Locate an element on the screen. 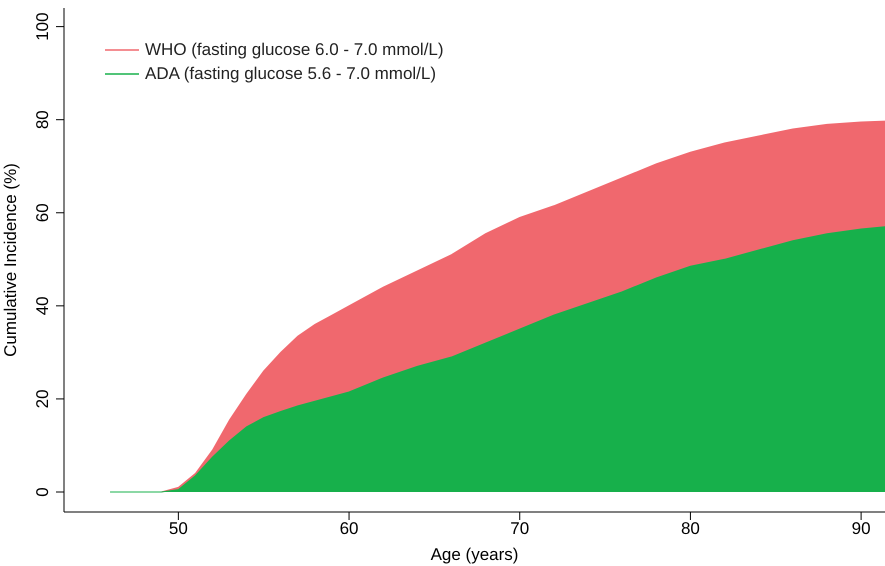  x-tick-label: 70 is located at coordinates (520, 528).